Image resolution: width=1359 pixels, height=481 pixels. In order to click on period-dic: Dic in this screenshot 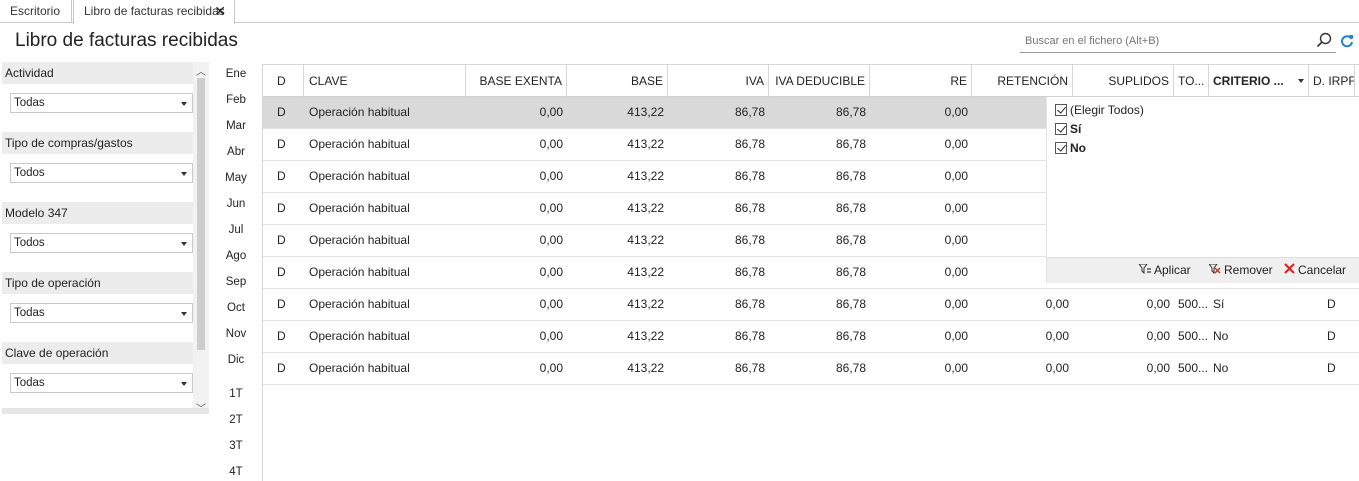, I will do `click(236, 360)`.